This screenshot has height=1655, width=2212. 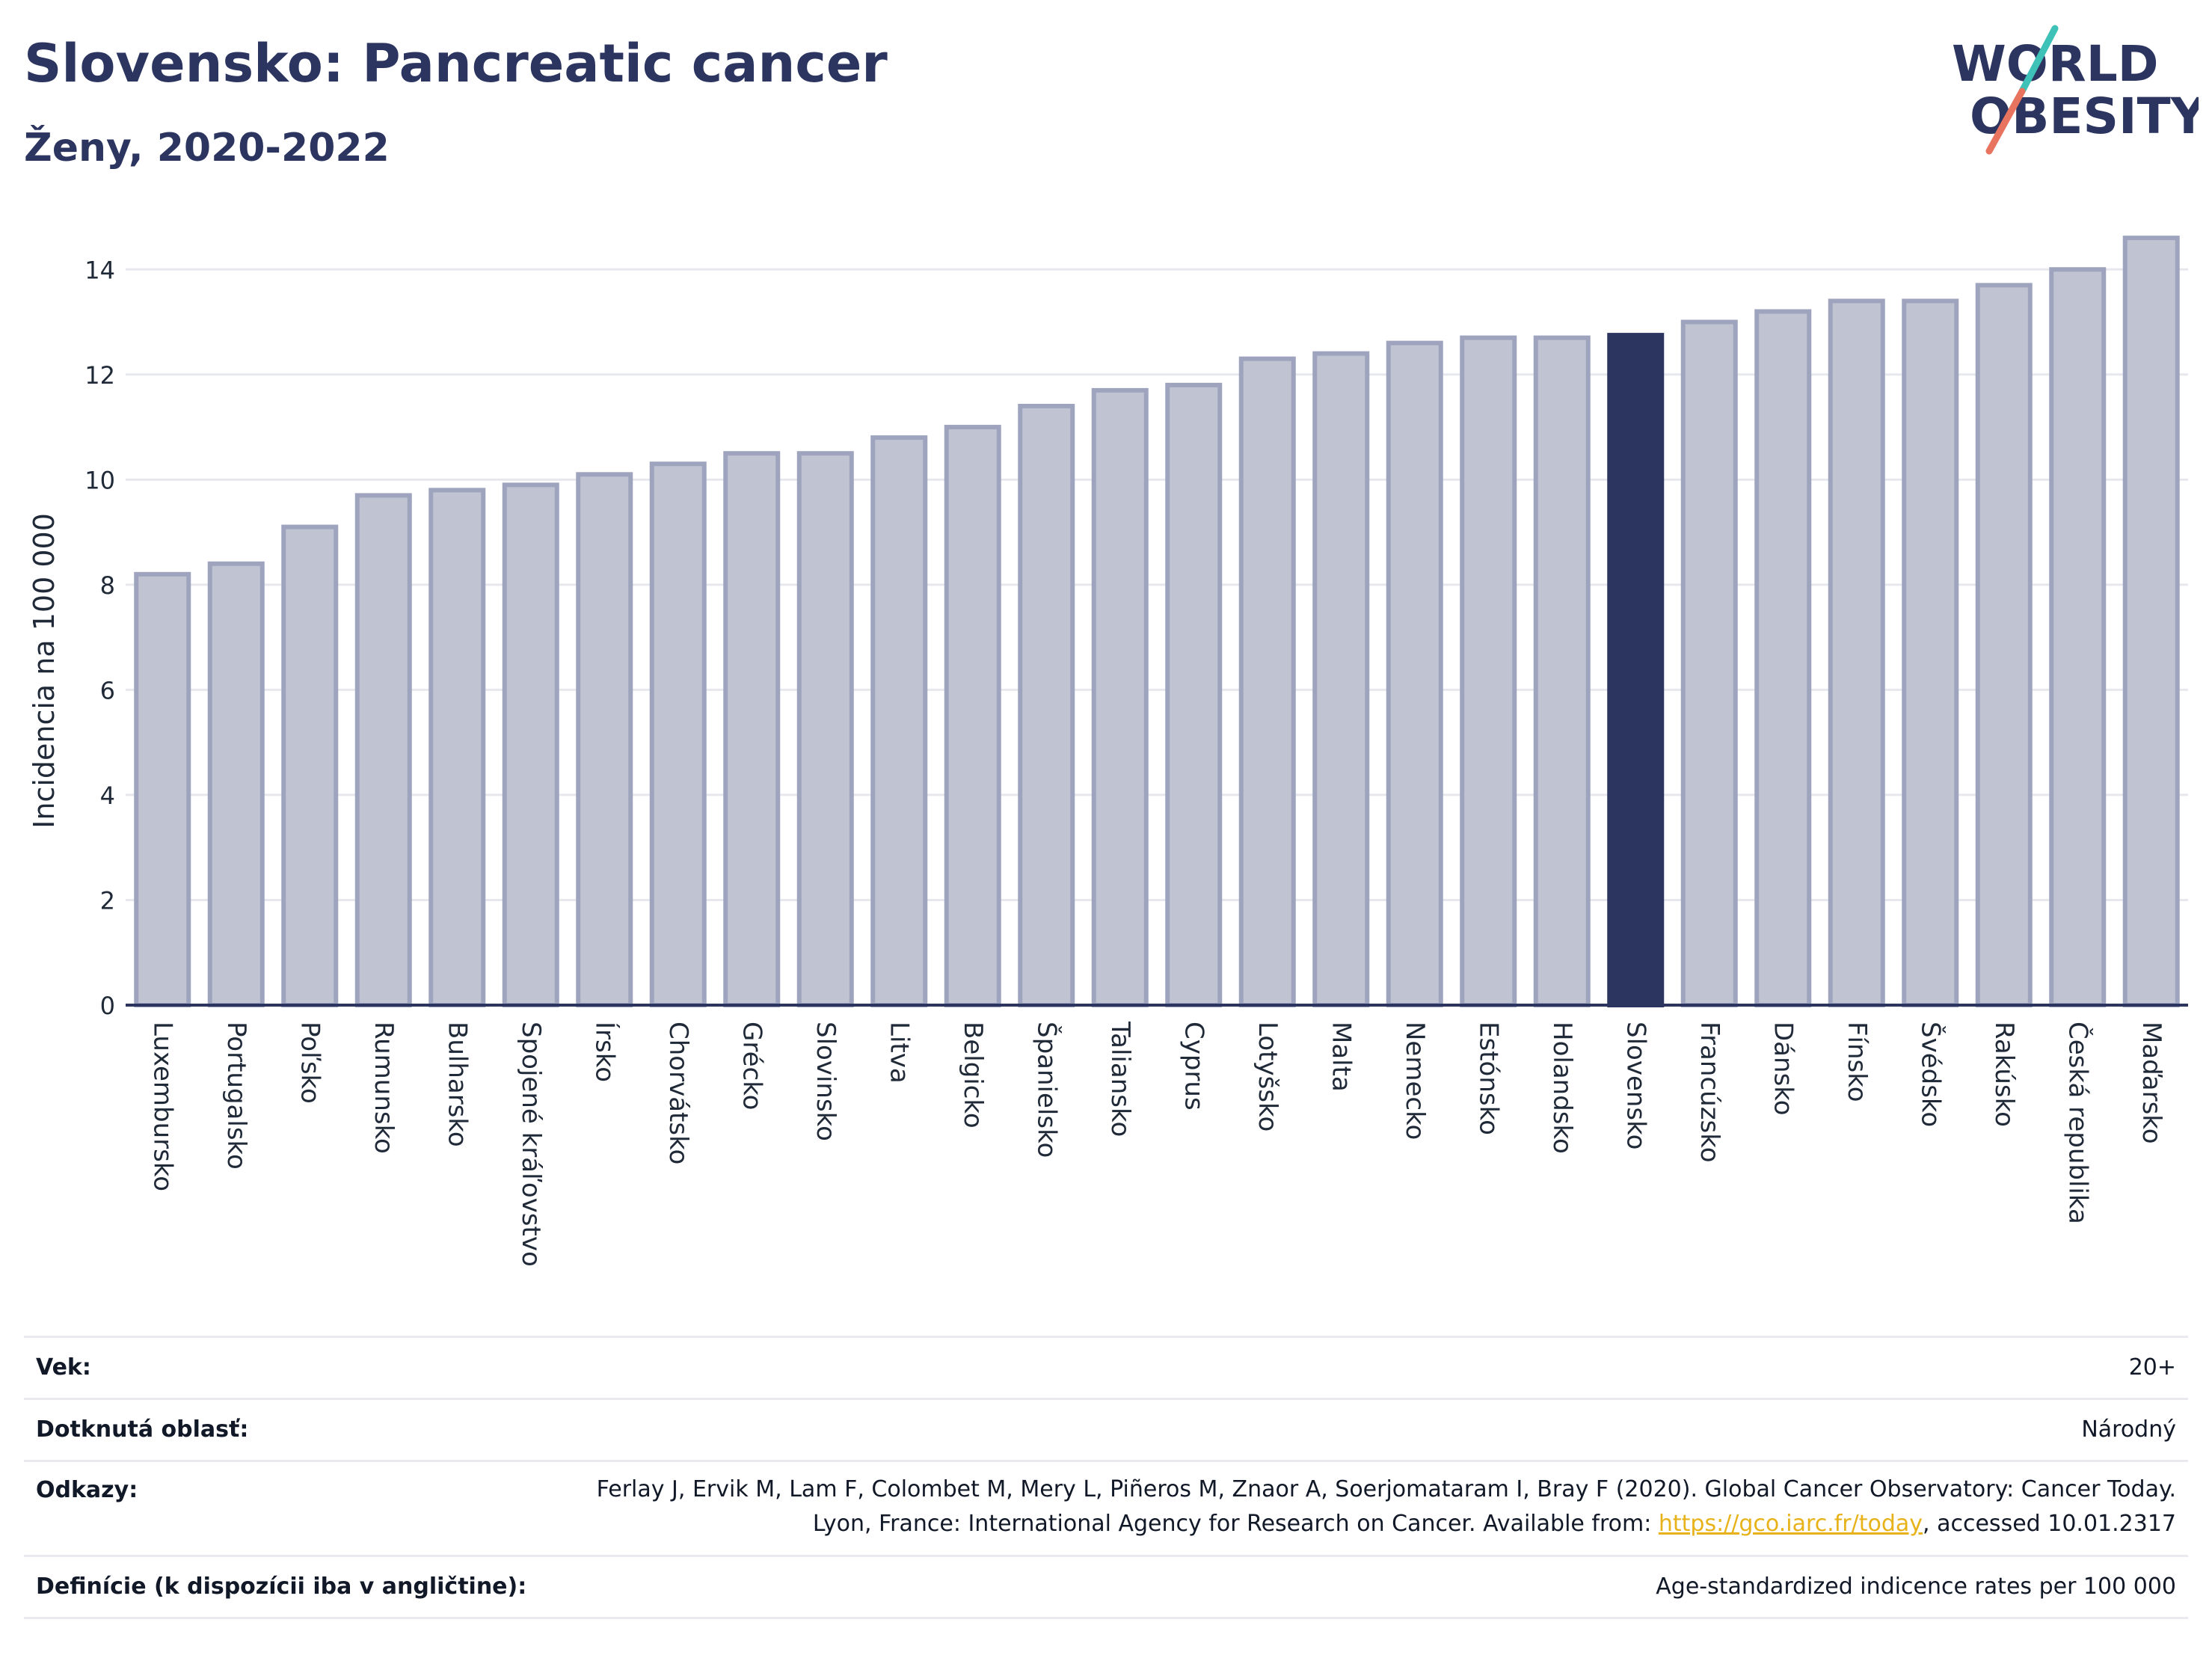 I want to click on y-tick-label: 4, so click(x=107, y=796).